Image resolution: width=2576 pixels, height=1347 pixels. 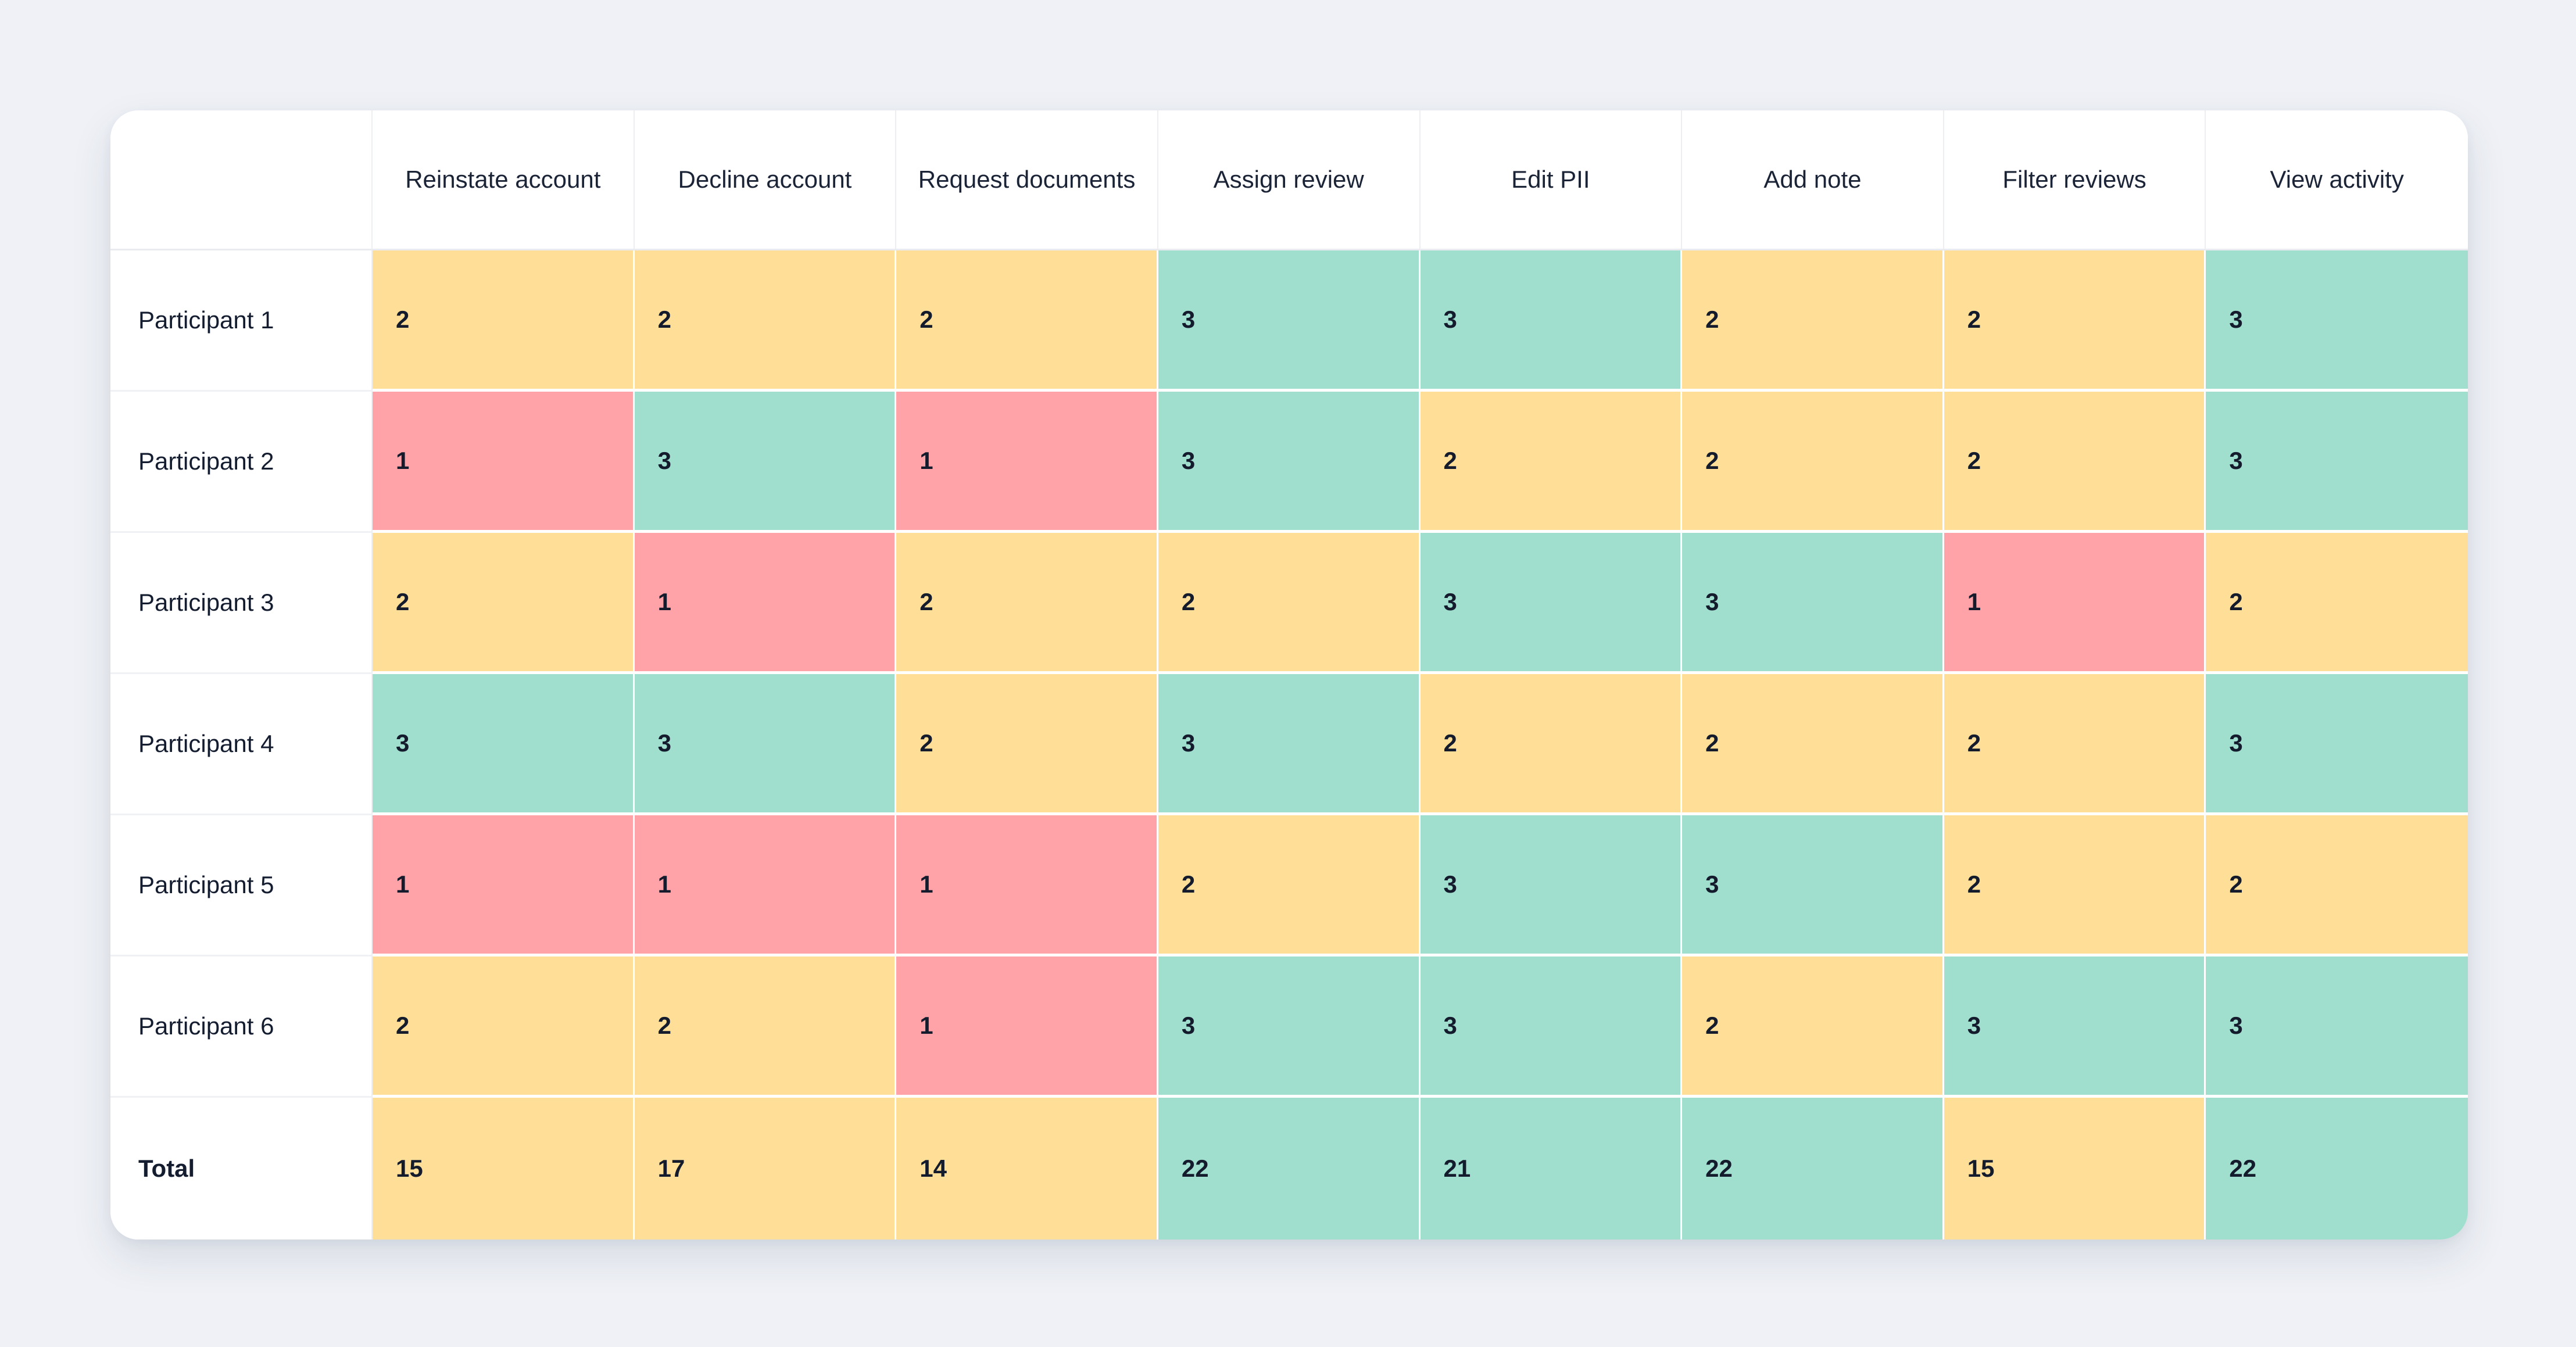 What do you see at coordinates (242, 321) in the screenshot?
I see `row-label: Participant 1` at bounding box center [242, 321].